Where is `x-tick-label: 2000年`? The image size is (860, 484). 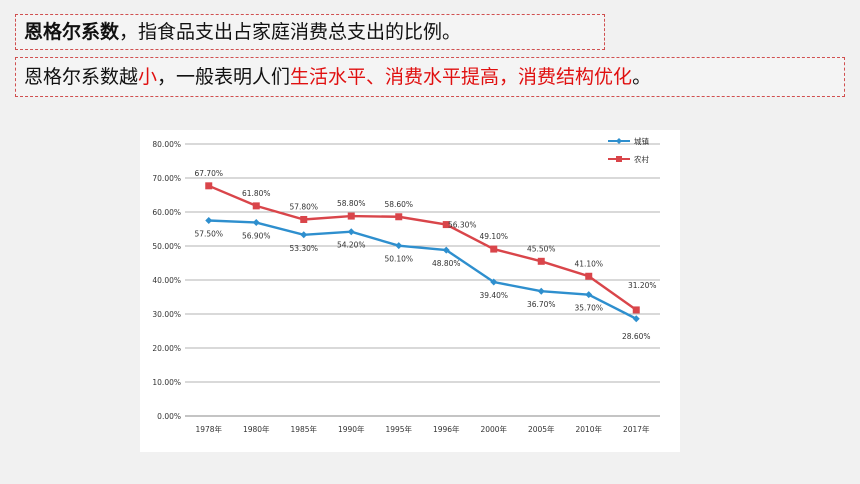 x-tick-label: 2000年 is located at coordinates (493, 429).